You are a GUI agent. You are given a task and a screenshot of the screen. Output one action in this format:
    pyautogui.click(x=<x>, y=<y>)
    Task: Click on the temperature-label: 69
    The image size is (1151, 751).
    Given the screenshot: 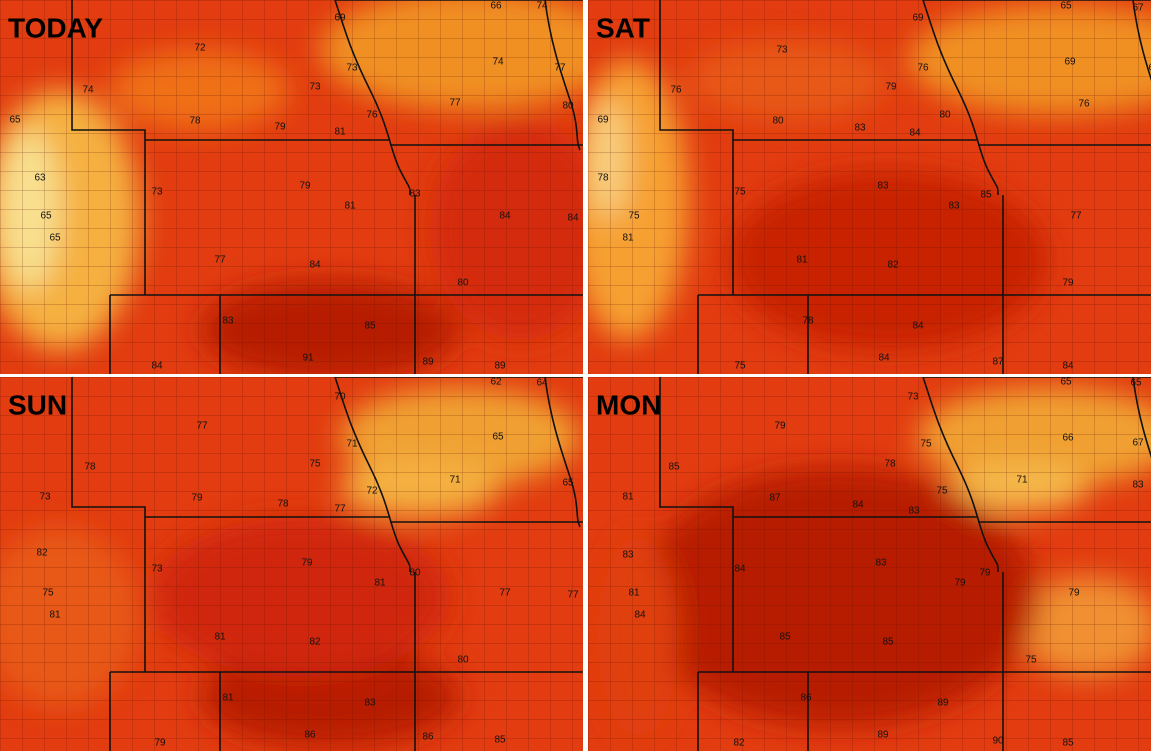 What is the action you would take?
    pyautogui.click(x=918, y=18)
    